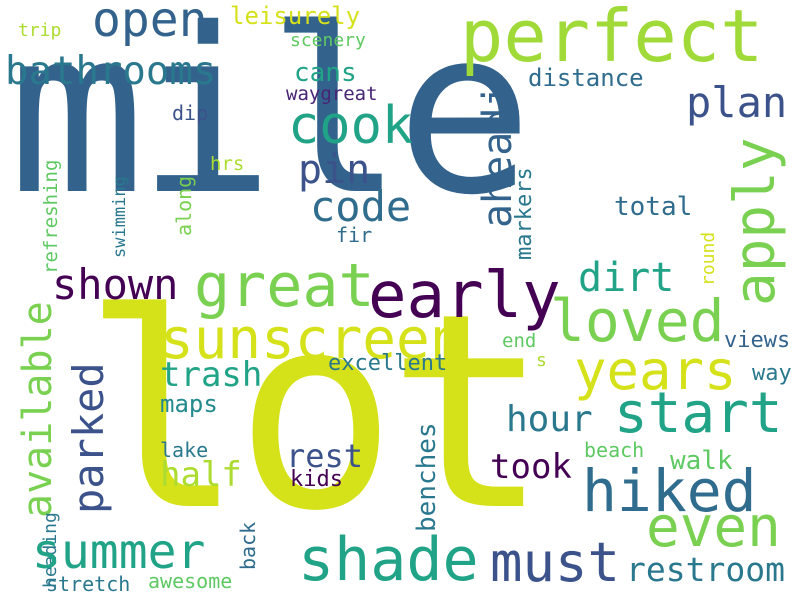 This screenshot has width=800, height=600. Describe the element at coordinates (586, 78) in the screenshot. I see `word-distance: distance` at that location.